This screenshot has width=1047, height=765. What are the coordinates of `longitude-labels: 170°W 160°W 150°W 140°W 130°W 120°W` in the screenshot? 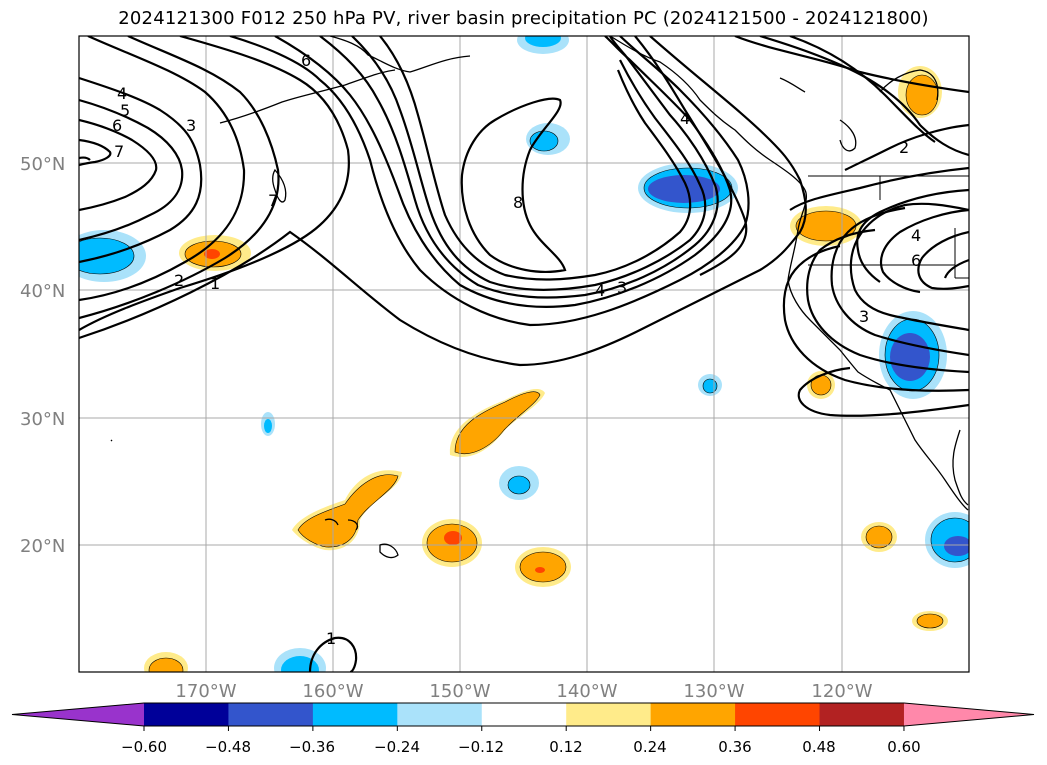 It's located at (523, 691).